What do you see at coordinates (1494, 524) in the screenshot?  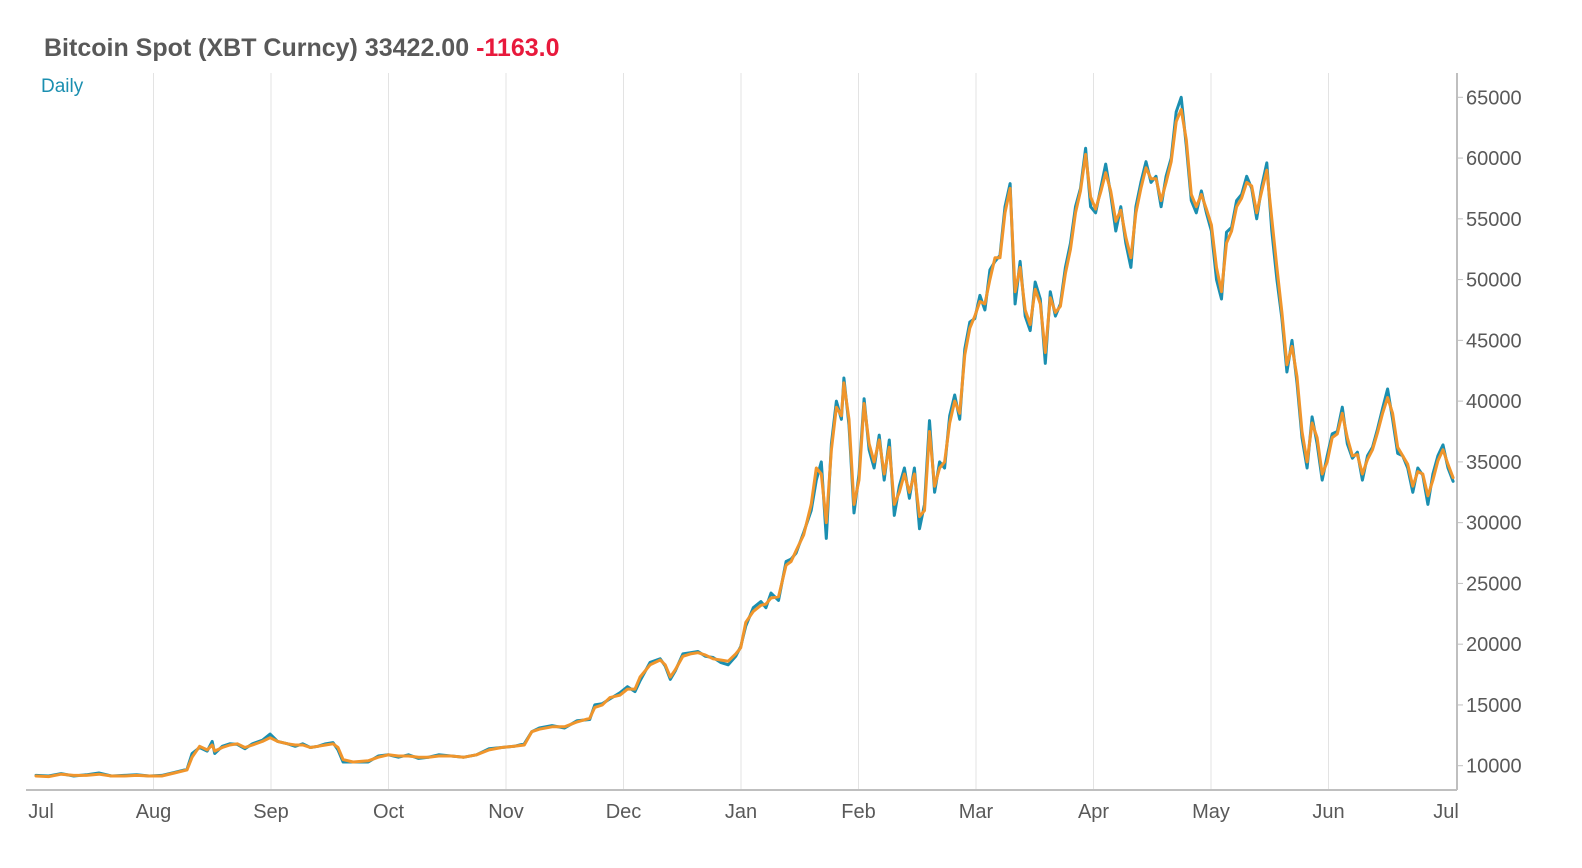 I see `y-tick-label: 30000` at bounding box center [1494, 524].